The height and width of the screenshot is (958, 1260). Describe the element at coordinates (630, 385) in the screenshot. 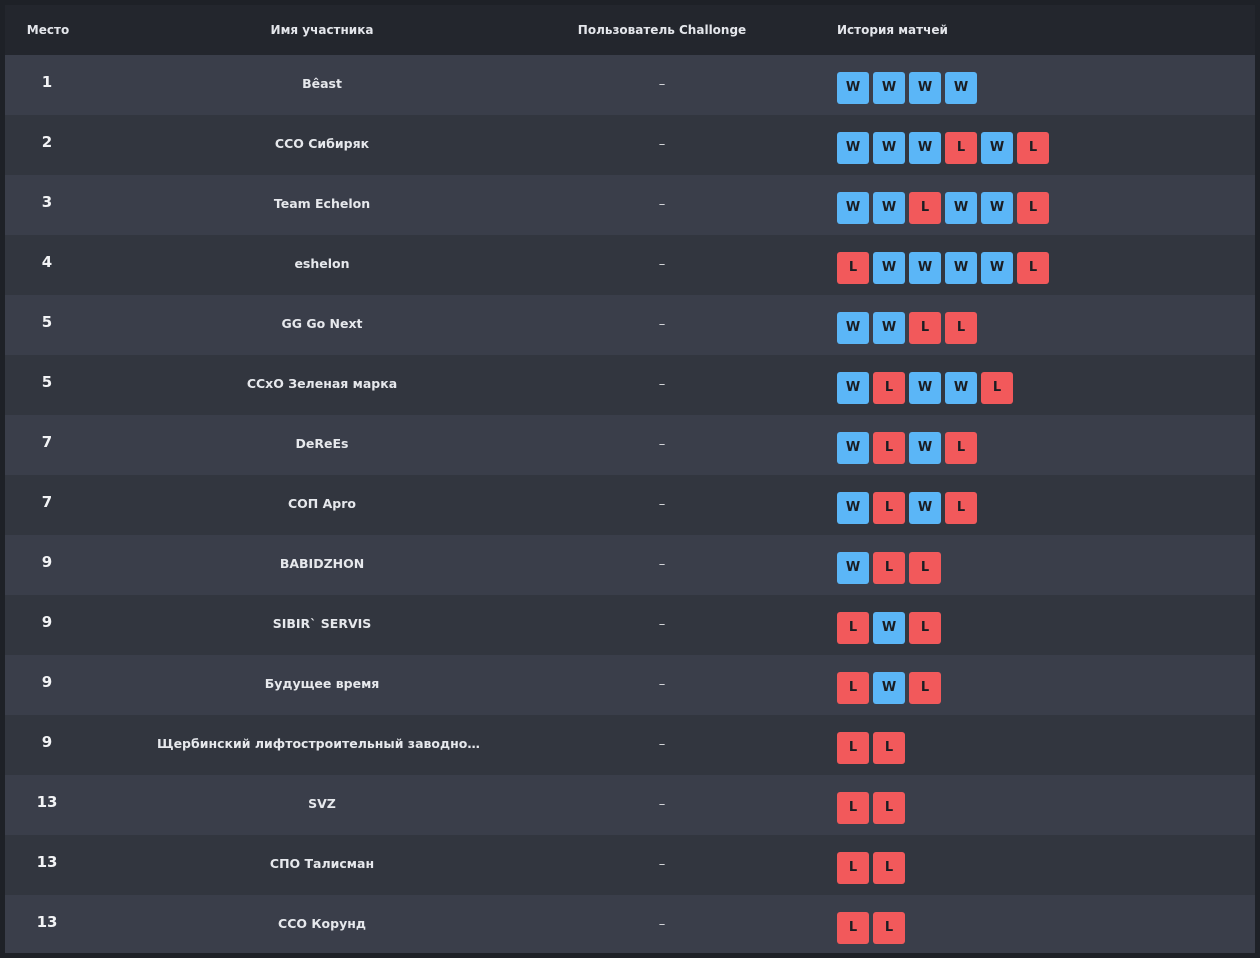

I see `table-row: 5 ССхО Зеленая марка – W L W W L` at that location.